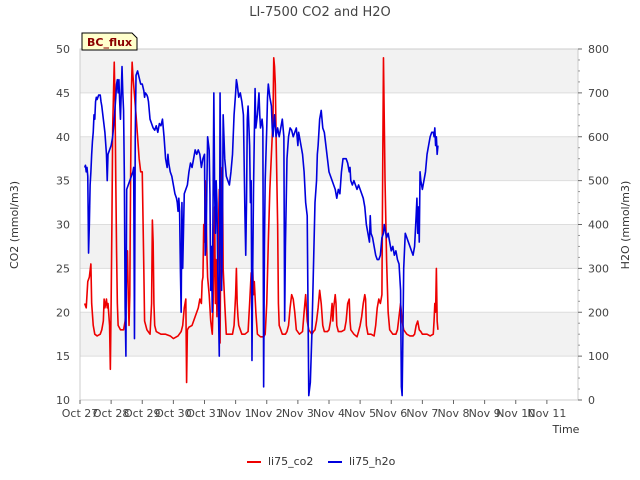 The width and height of the screenshot is (640, 480). Describe the element at coordinates (515, 413) in the screenshot. I see `x-tick-label: Nov 10` at that location.